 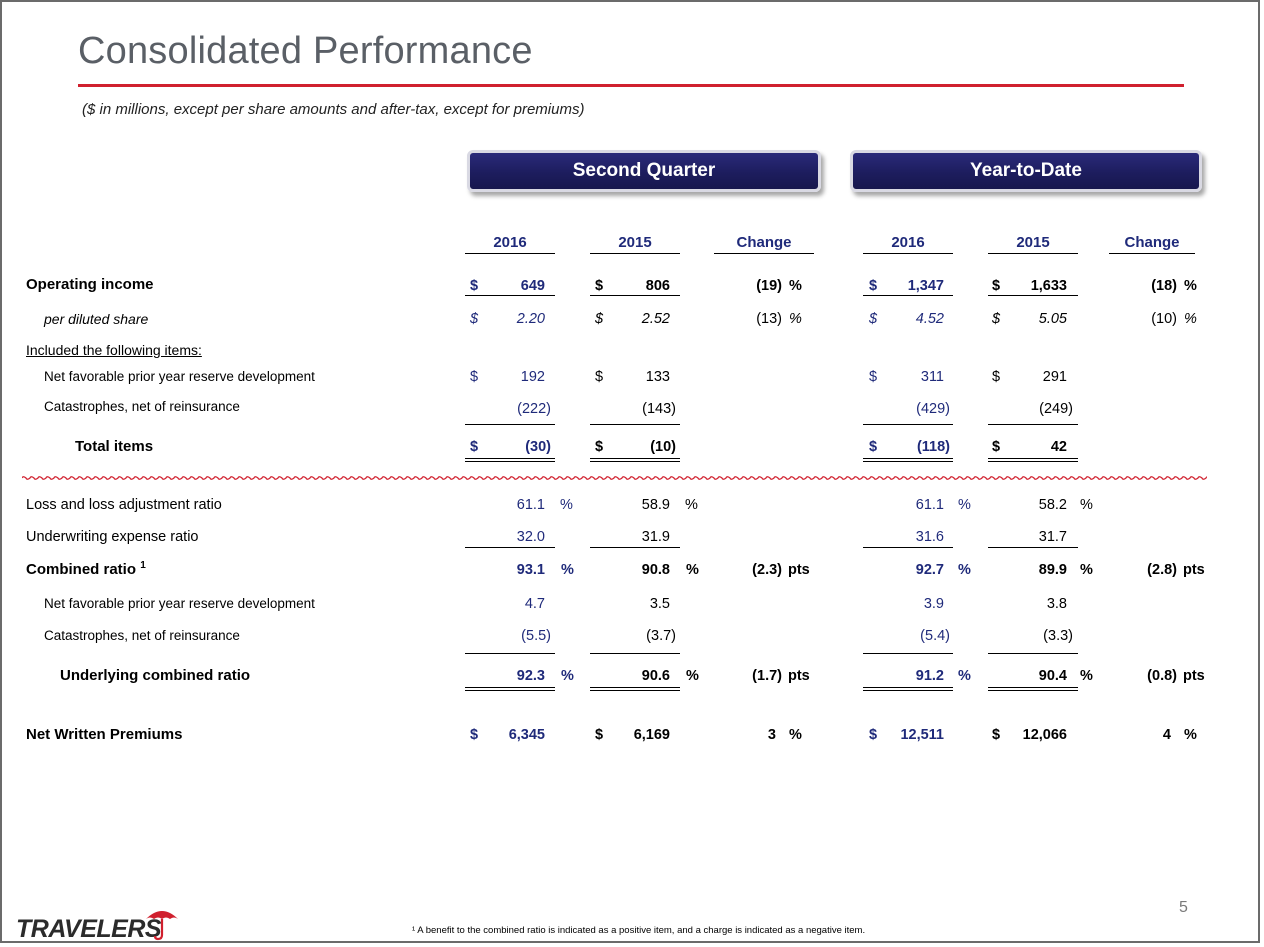 I want to click on included-items-label: Included the following items:, so click(x=114, y=350).